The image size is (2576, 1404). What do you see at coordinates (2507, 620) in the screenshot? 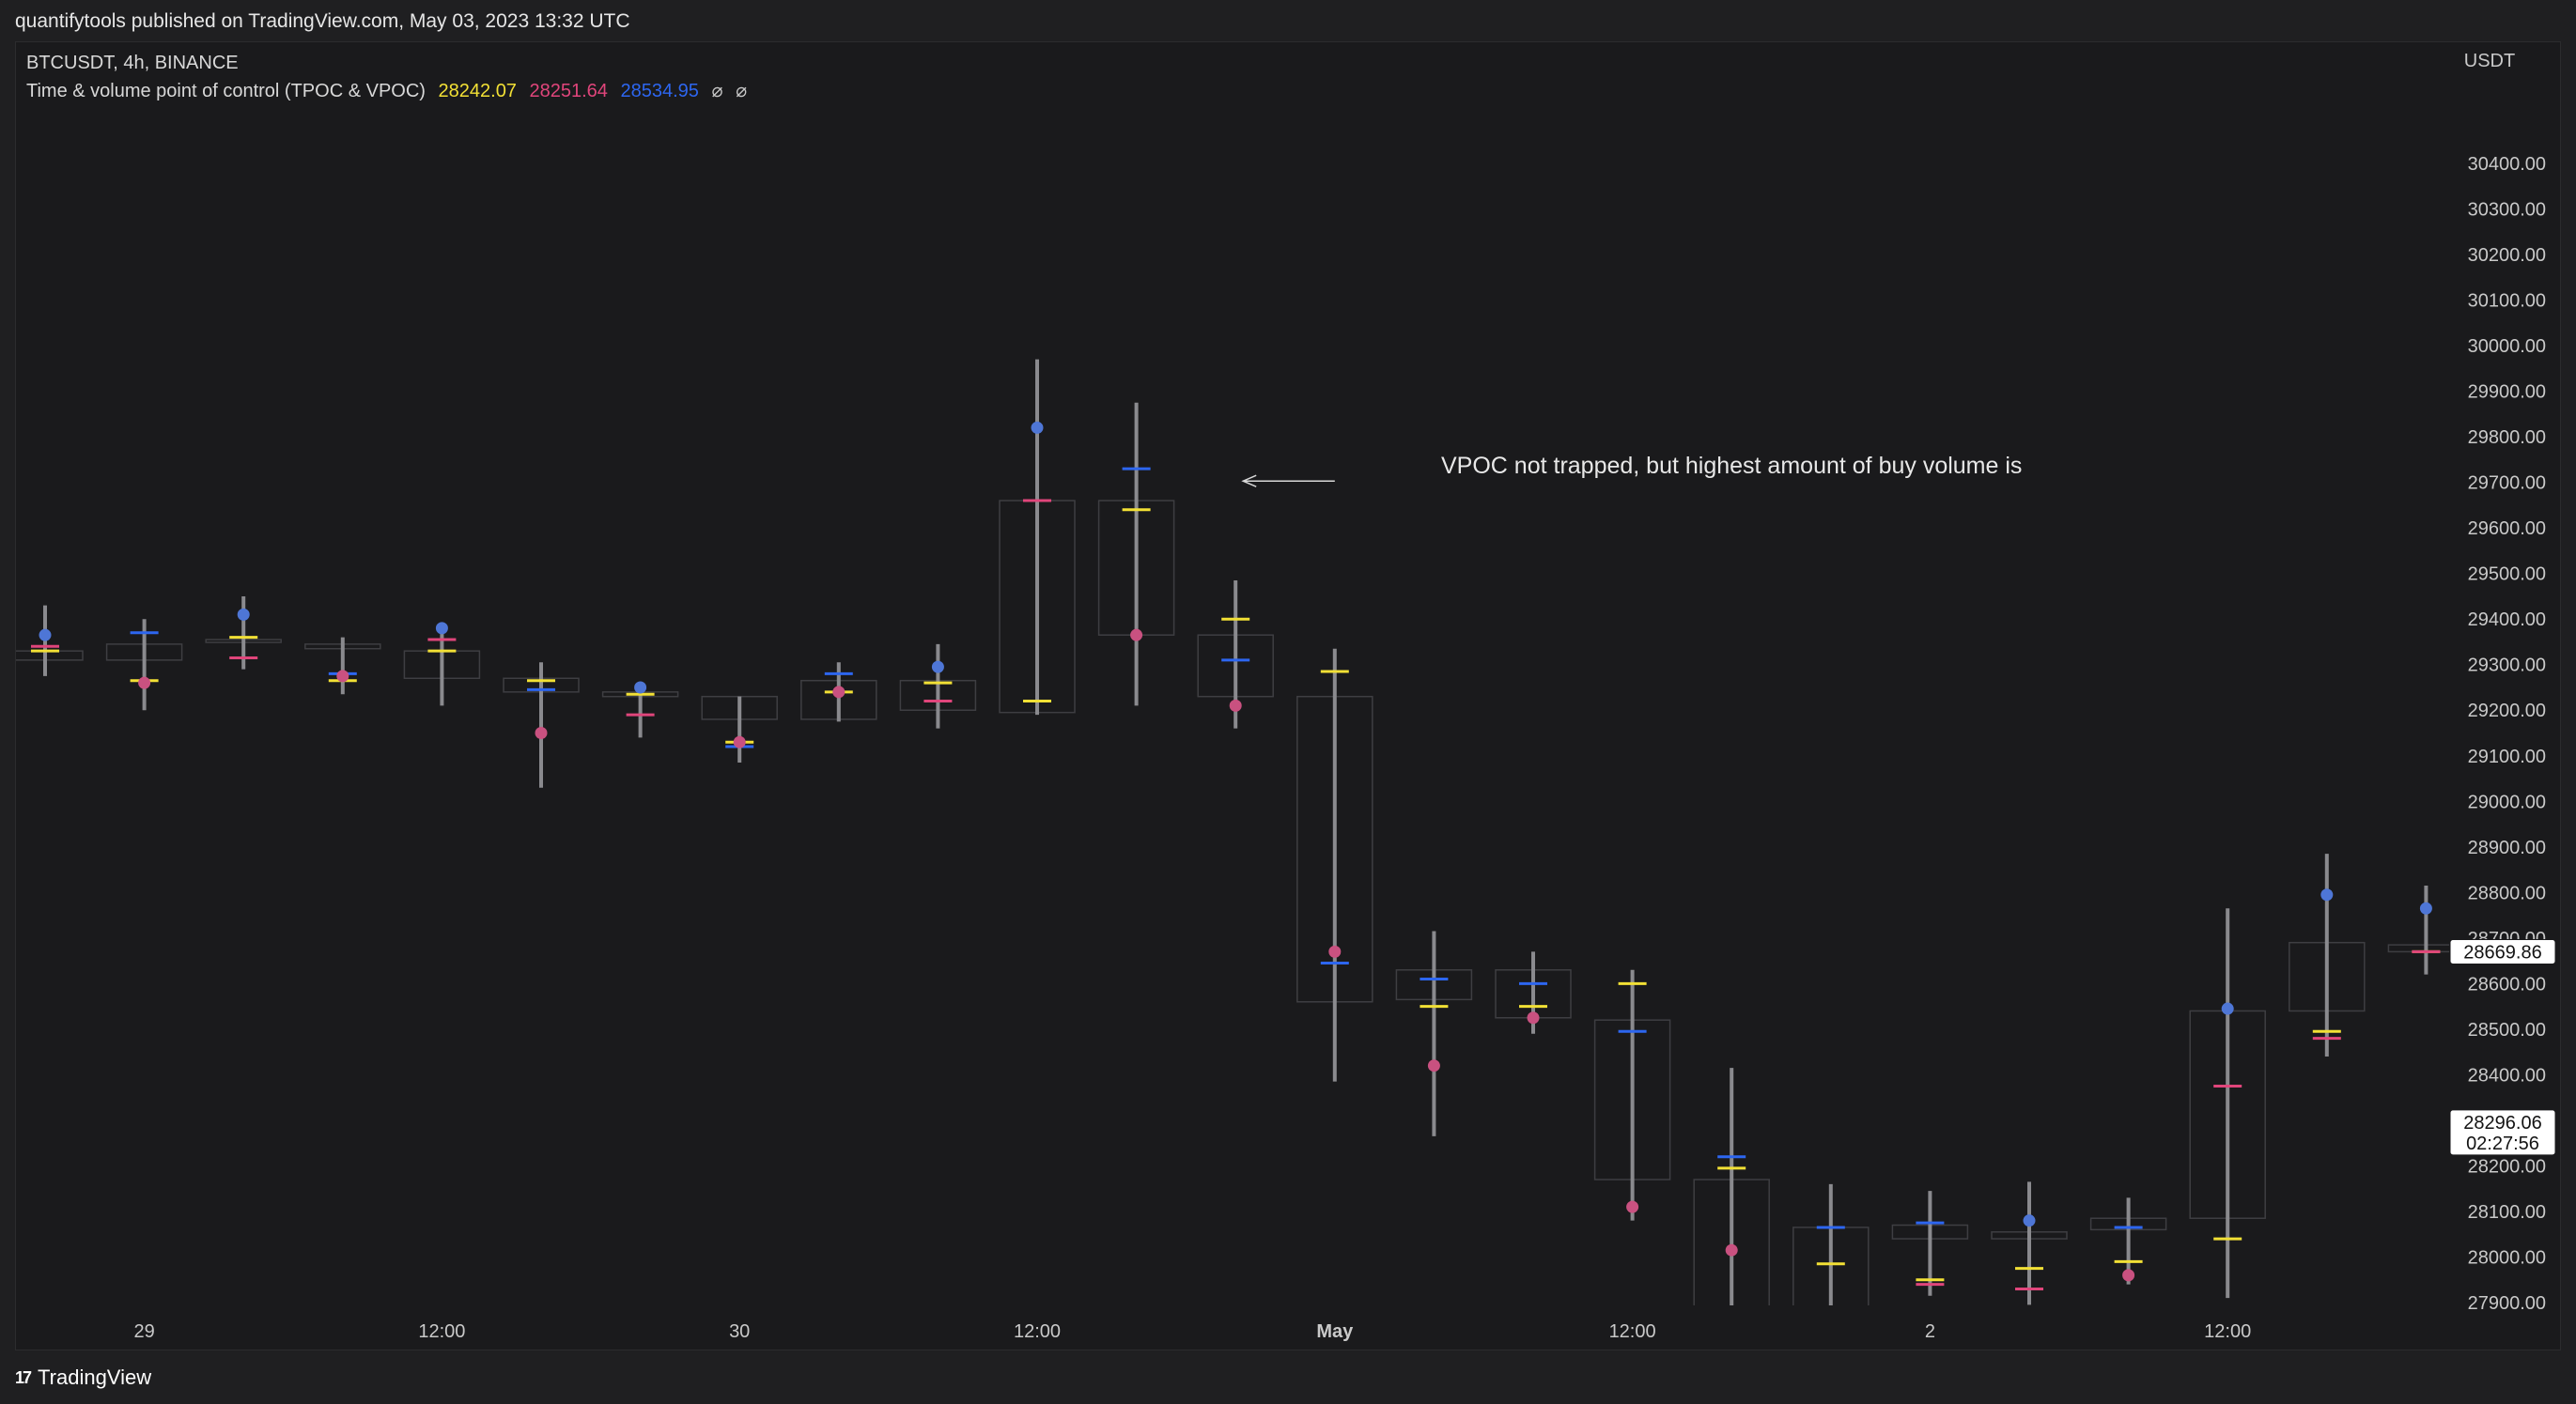
I see `y-tick-label: 29400.00` at bounding box center [2507, 620].